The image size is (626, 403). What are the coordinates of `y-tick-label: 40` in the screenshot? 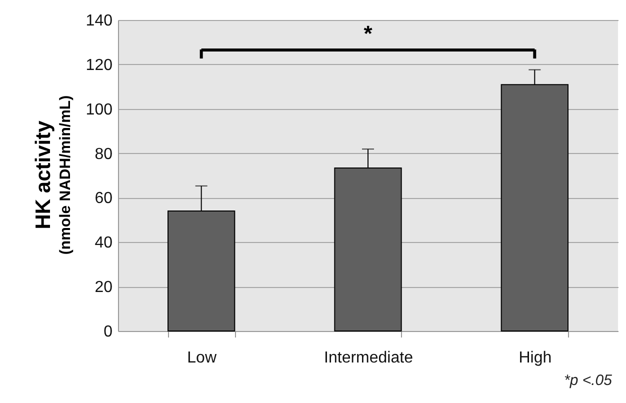 It's located at (103, 243).